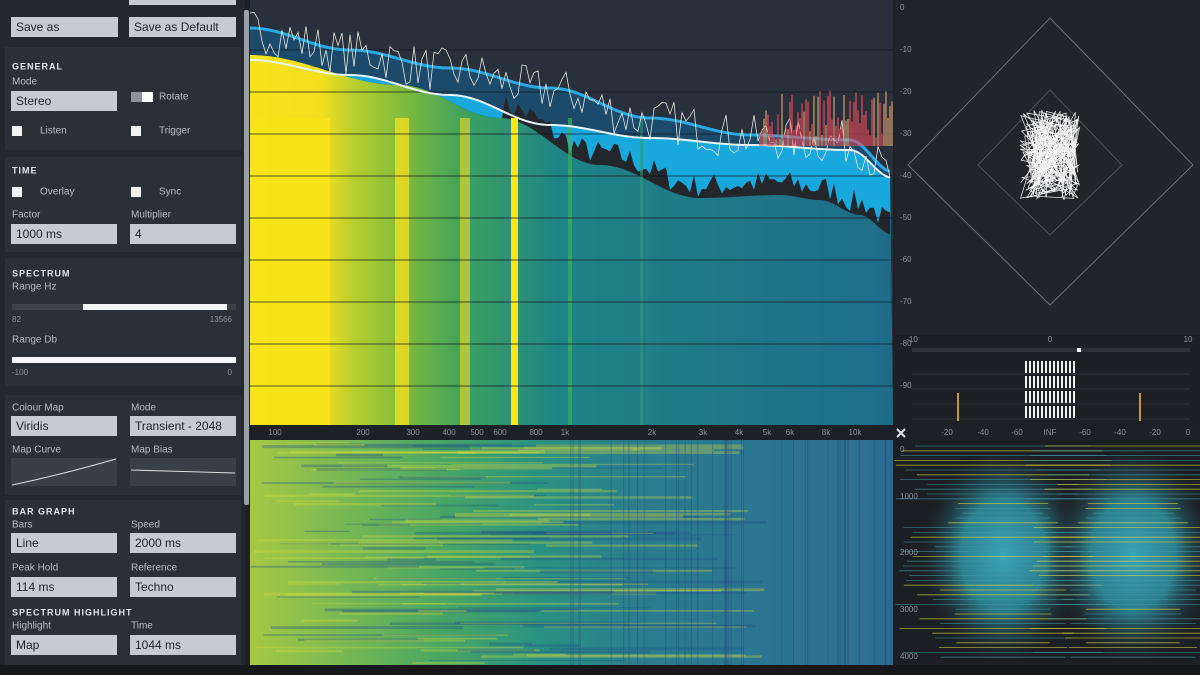 The width and height of the screenshot is (1200, 675). I want to click on speed-field-field, so click(183, 543).